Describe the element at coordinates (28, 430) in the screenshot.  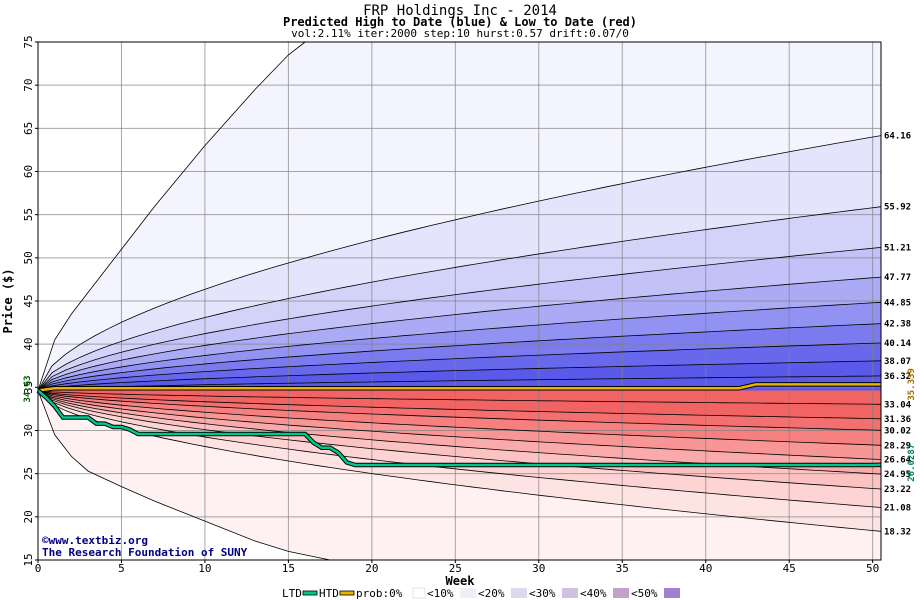
I see `y-tick-label: 30` at that location.